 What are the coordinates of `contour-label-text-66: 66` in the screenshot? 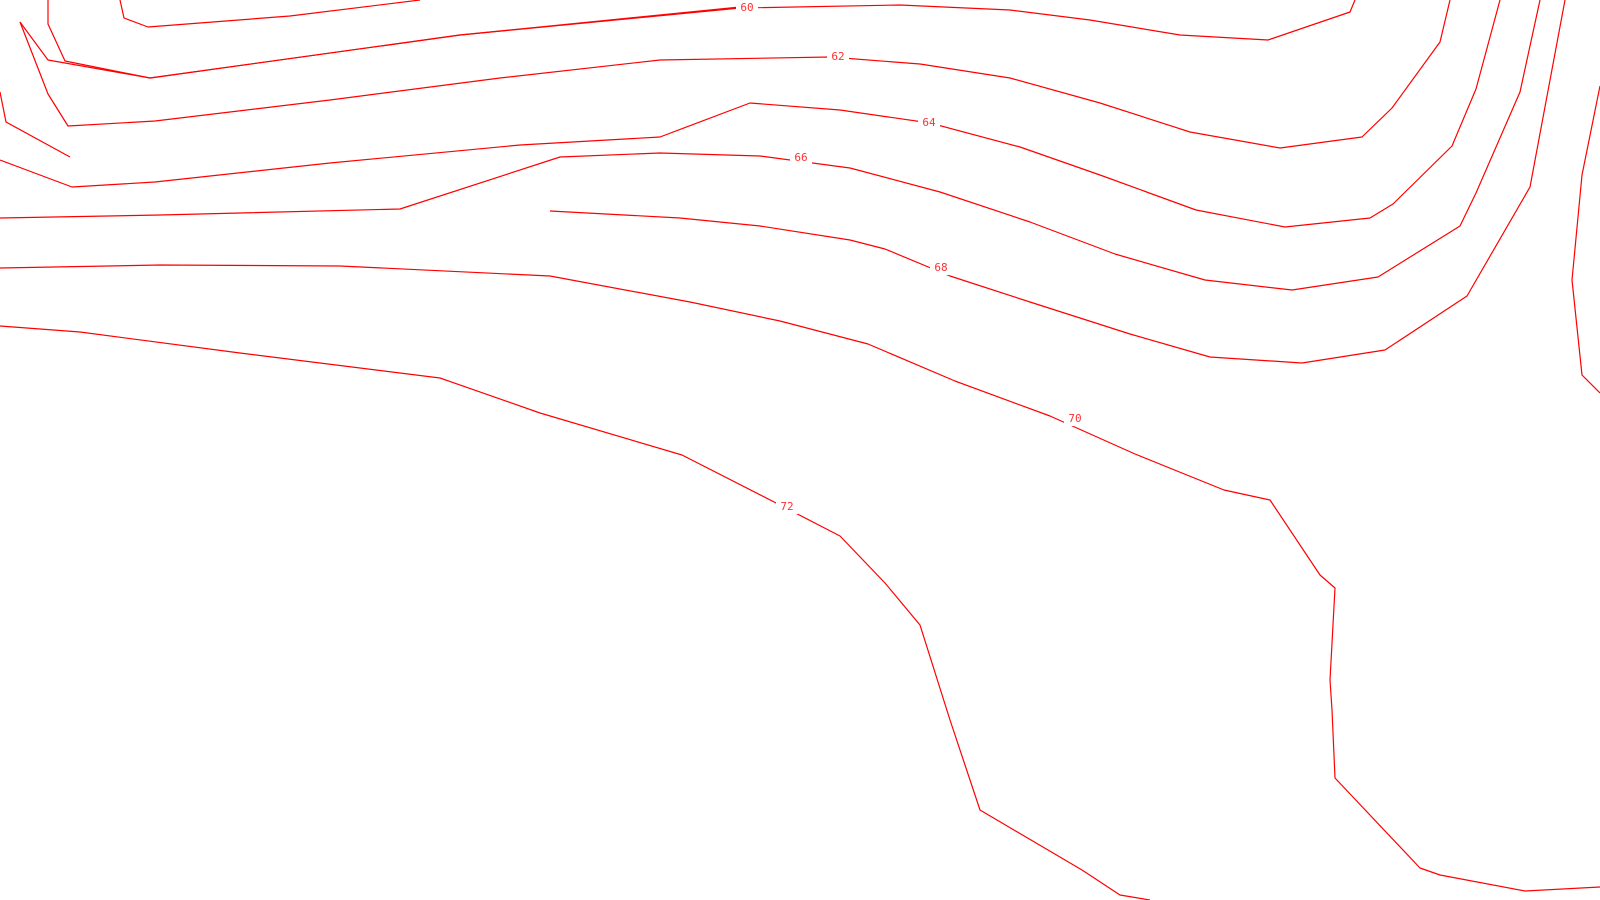 It's located at (800, 157).